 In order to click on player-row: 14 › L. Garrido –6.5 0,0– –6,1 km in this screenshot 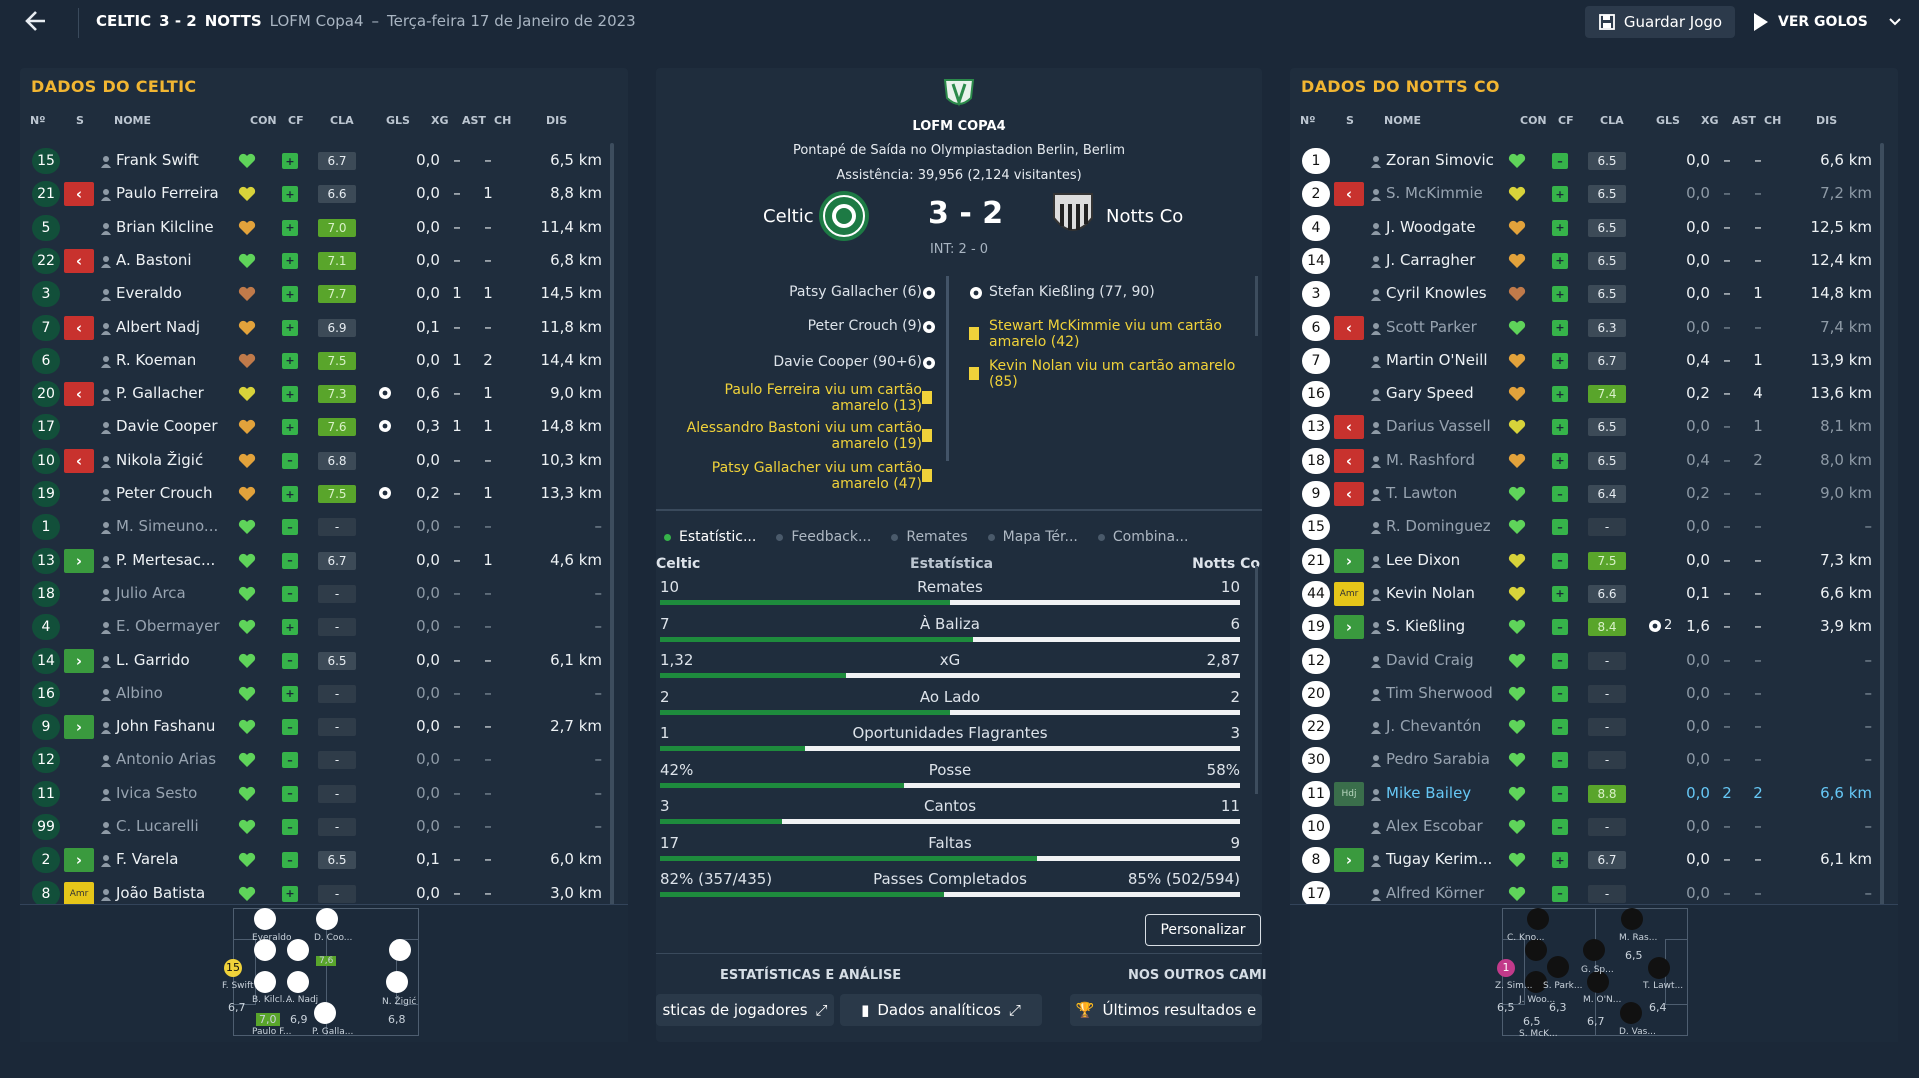, I will do `click(315, 661)`.